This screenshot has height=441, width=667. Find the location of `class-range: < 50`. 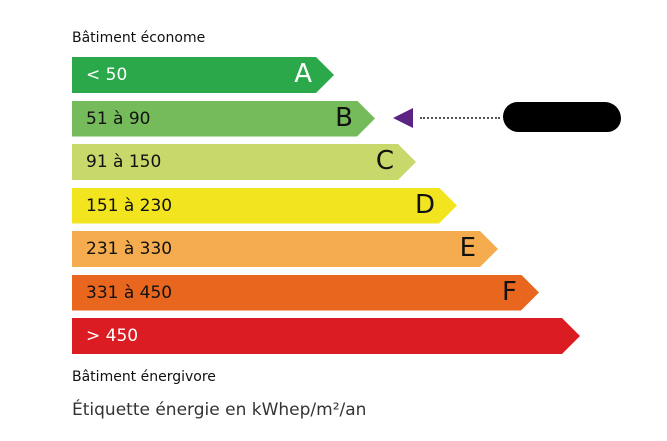

class-range: < 50 is located at coordinates (107, 75).